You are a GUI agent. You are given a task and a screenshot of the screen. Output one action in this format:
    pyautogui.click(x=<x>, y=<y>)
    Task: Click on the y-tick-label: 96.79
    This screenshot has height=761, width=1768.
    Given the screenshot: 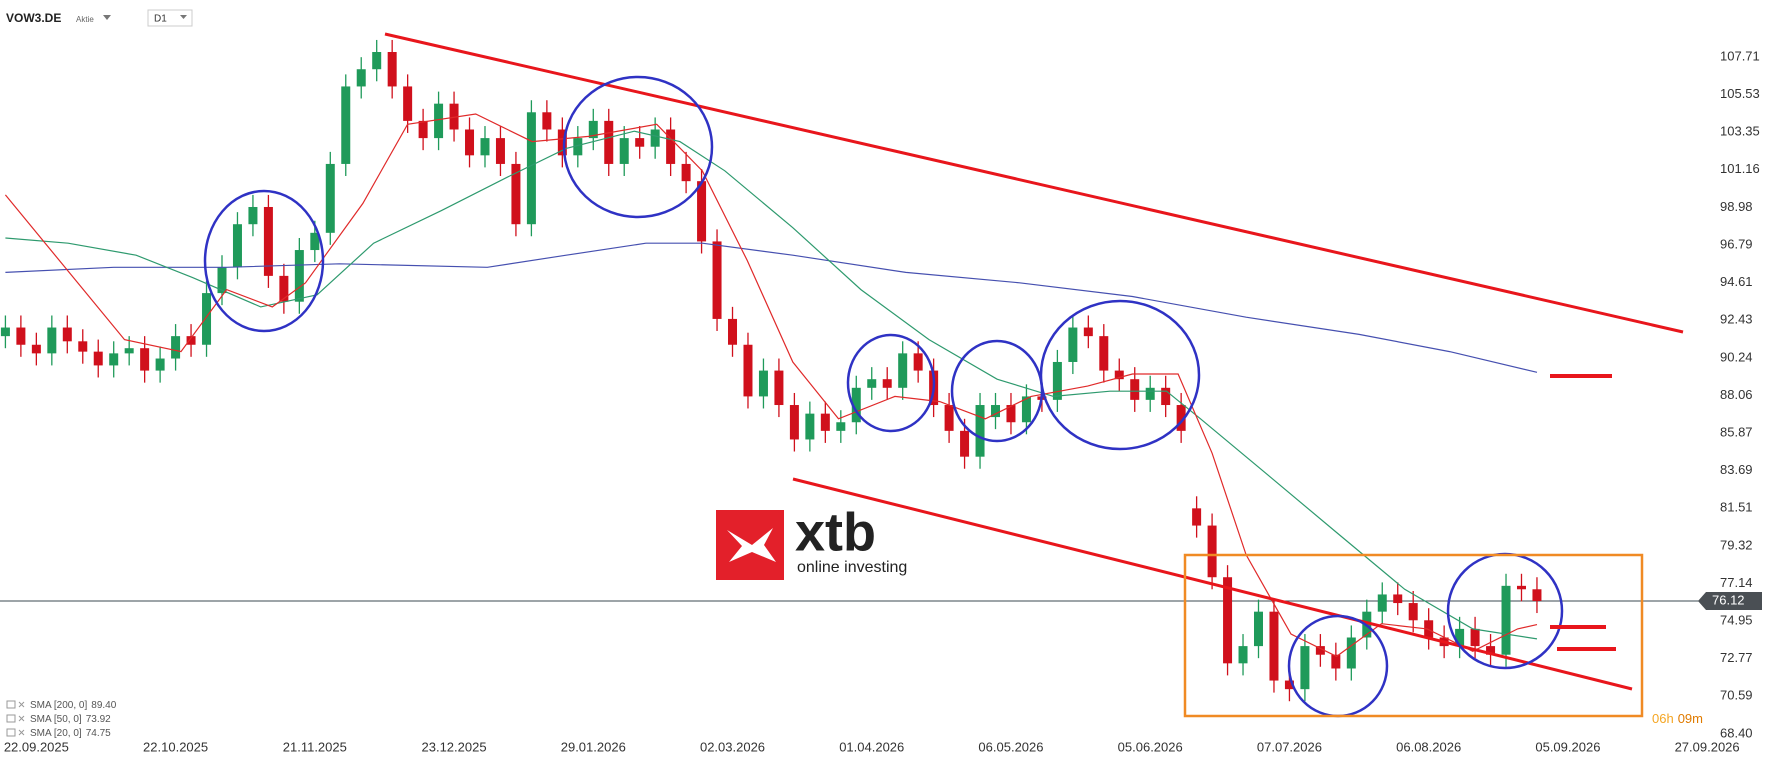 What is the action you would take?
    pyautogui.click(x=1736, y=243)
    